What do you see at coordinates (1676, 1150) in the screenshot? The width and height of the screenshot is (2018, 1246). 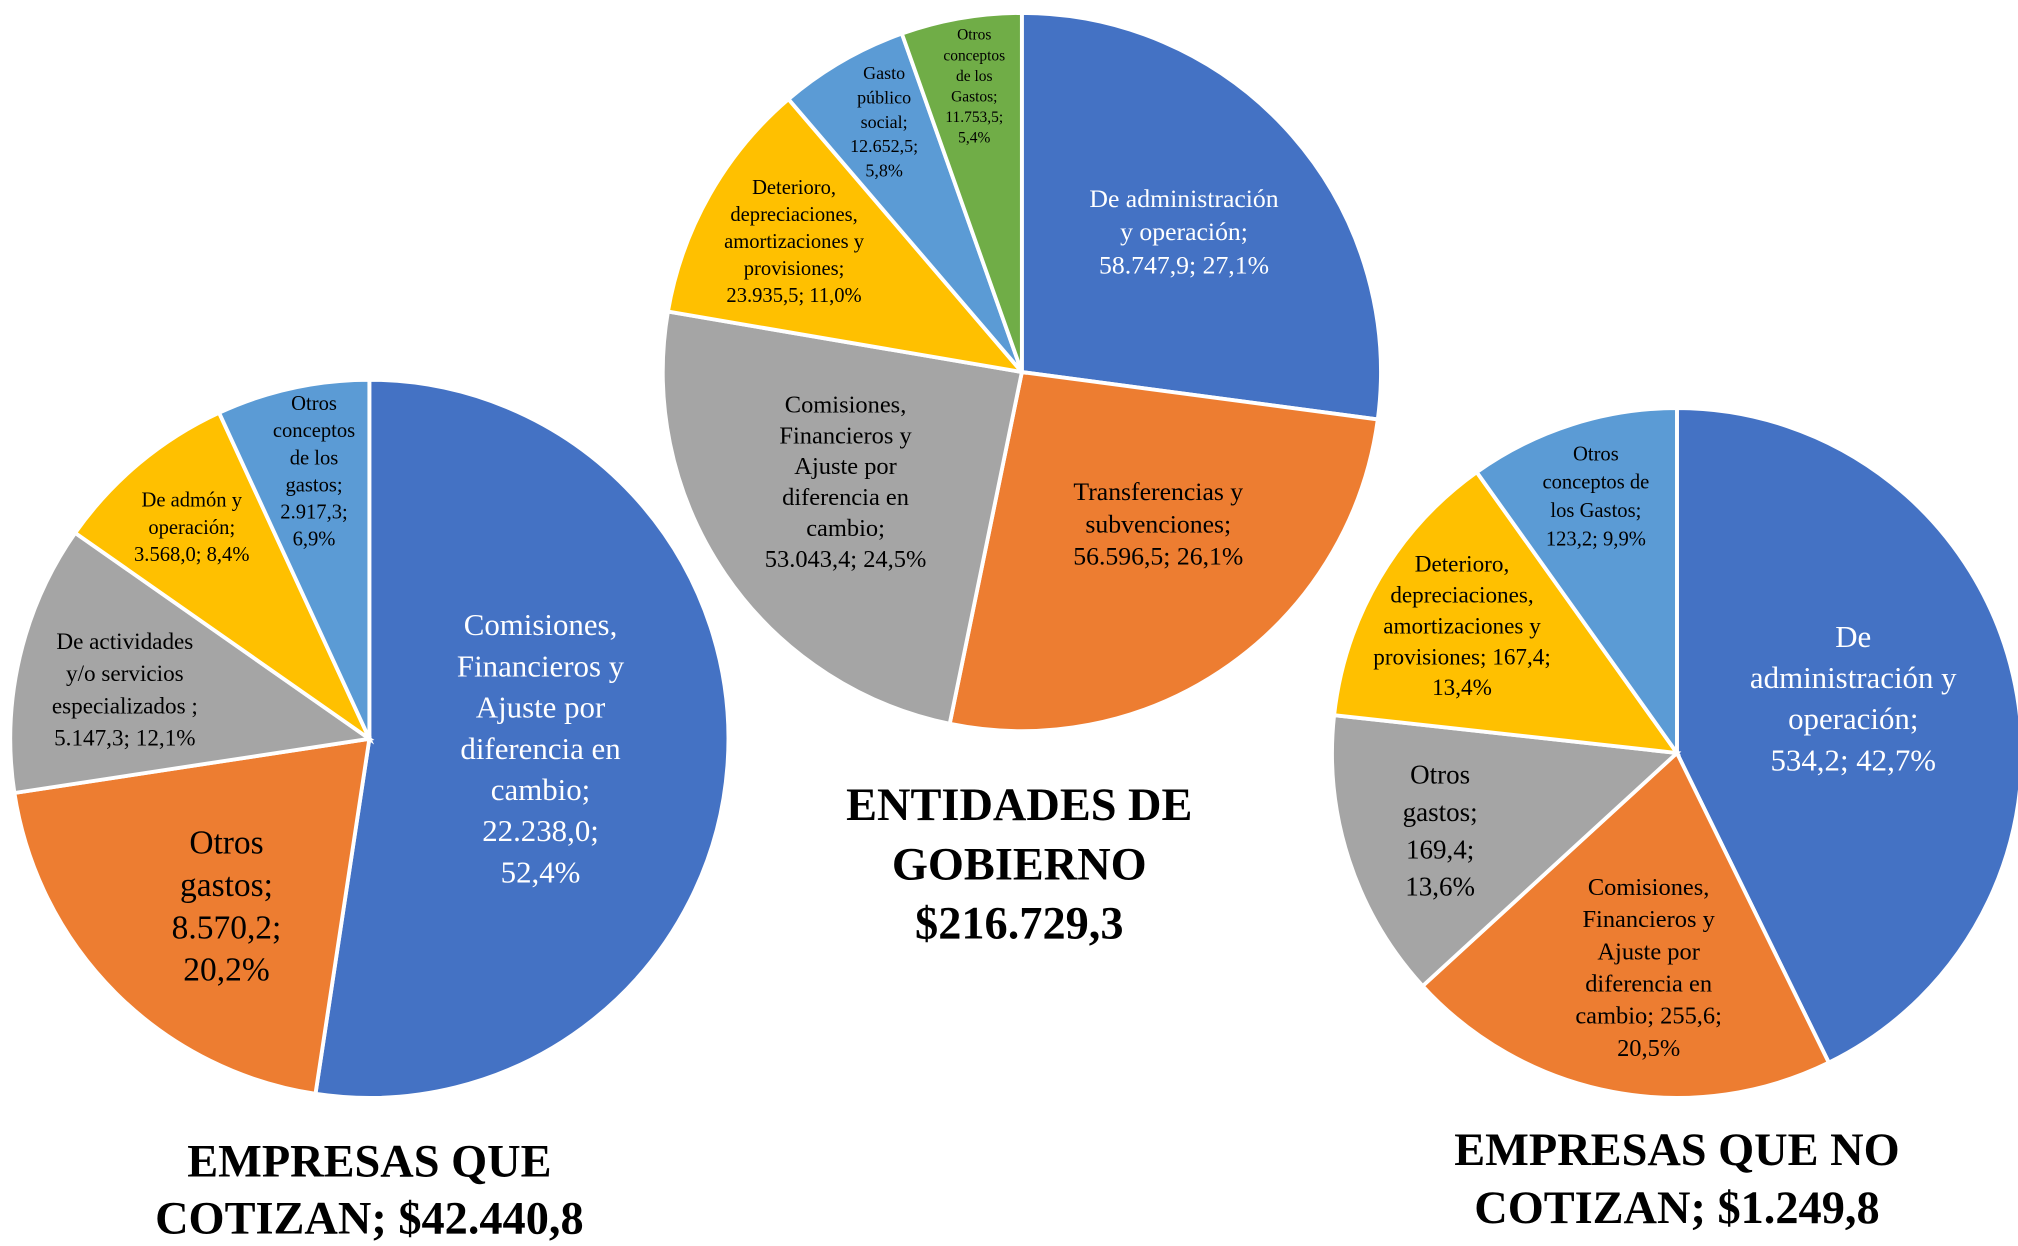 I see `chart-title: EMPRESAS QUE NO` at bounding box center [1676, 1150].